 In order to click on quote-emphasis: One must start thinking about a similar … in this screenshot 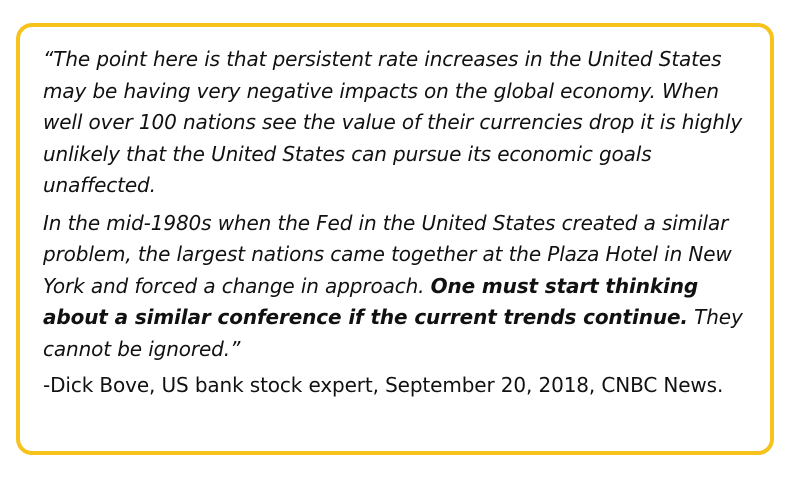, I will do `click(371, 301)`.